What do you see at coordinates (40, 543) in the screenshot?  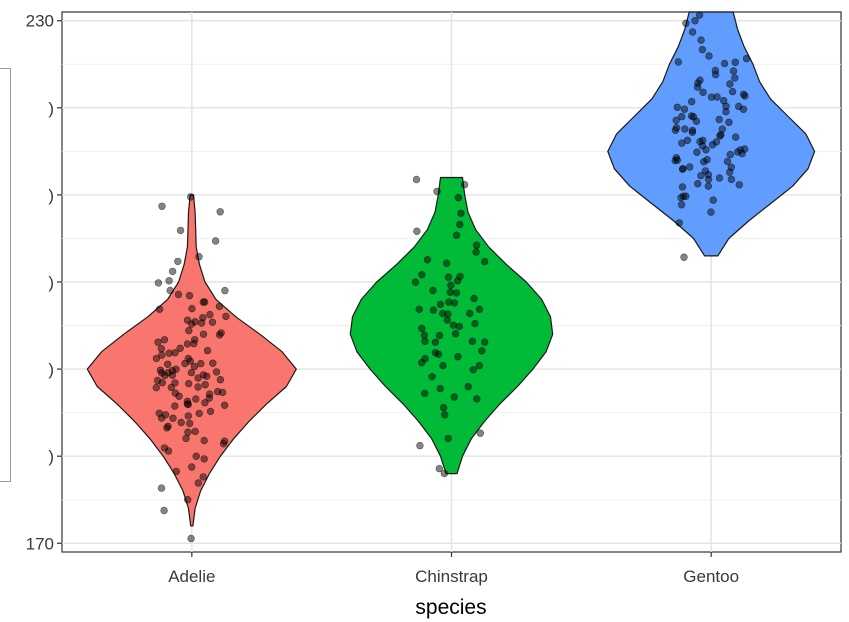 I see `y-tick-label: 170` at bounding box center [40, 543].